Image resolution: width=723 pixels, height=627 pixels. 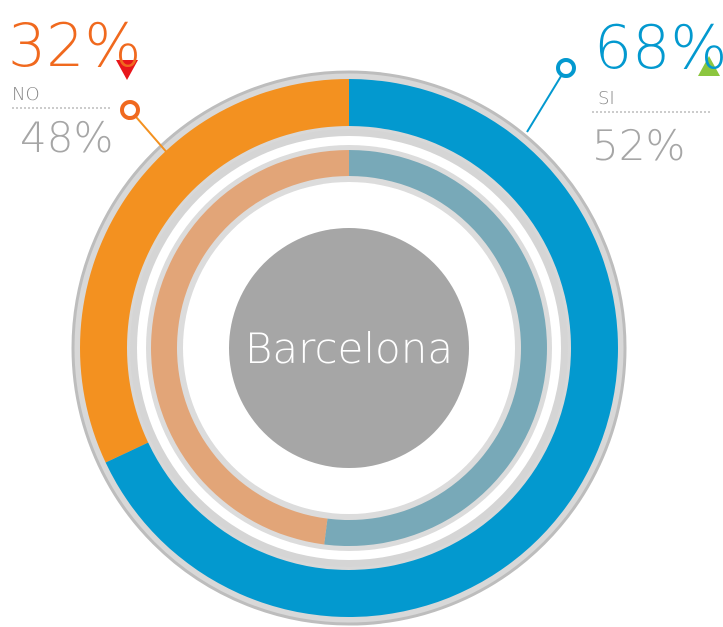 I want to click on previous-value: 48%, so click(x=66, y=137).